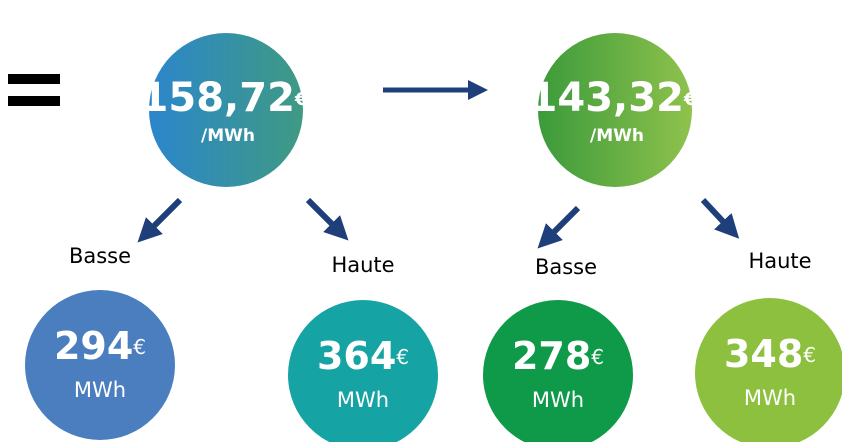 Image resolution: width=842 pixels, height=442 pixels. Describe the element at coordinates (93, 346) in the screenshot. I see `price: 294` at that location.